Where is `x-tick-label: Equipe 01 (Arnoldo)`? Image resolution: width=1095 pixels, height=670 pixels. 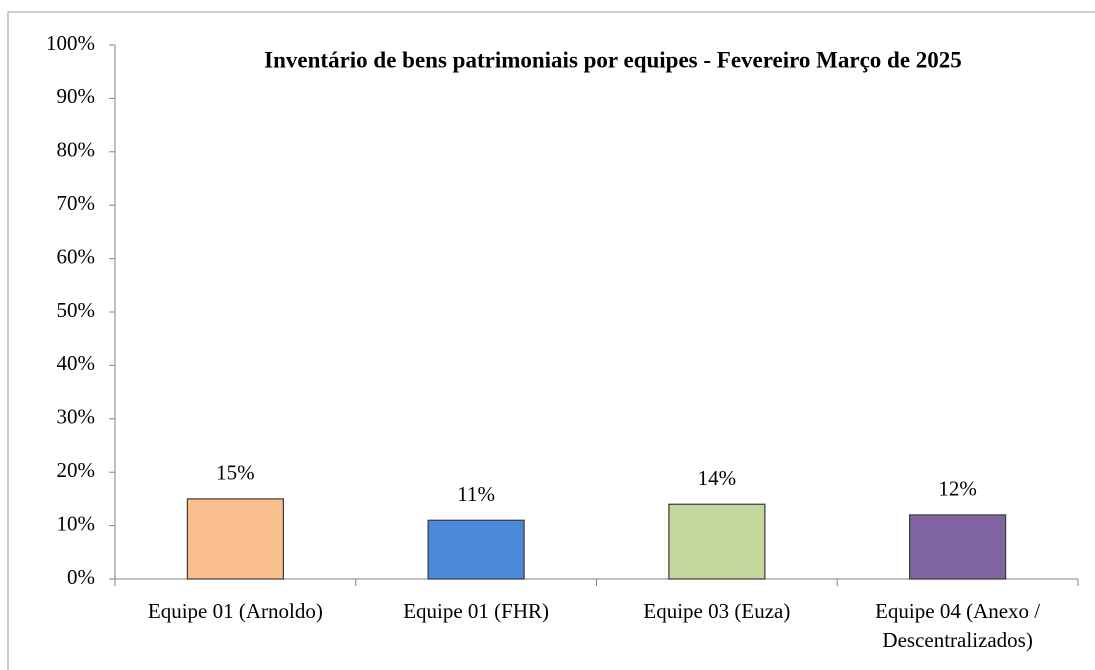 x-tick-label: Equipe 01 (Arnoldo) is located at coordinates (235, 611).